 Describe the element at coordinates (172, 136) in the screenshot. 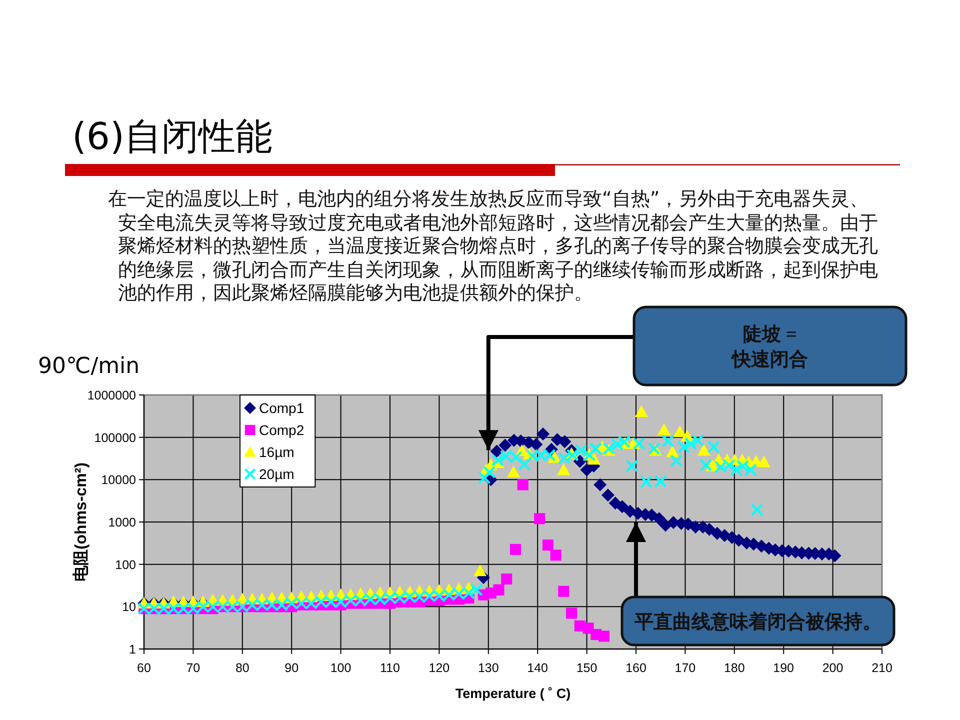

I see `title: (6)自闭性能` at that location.